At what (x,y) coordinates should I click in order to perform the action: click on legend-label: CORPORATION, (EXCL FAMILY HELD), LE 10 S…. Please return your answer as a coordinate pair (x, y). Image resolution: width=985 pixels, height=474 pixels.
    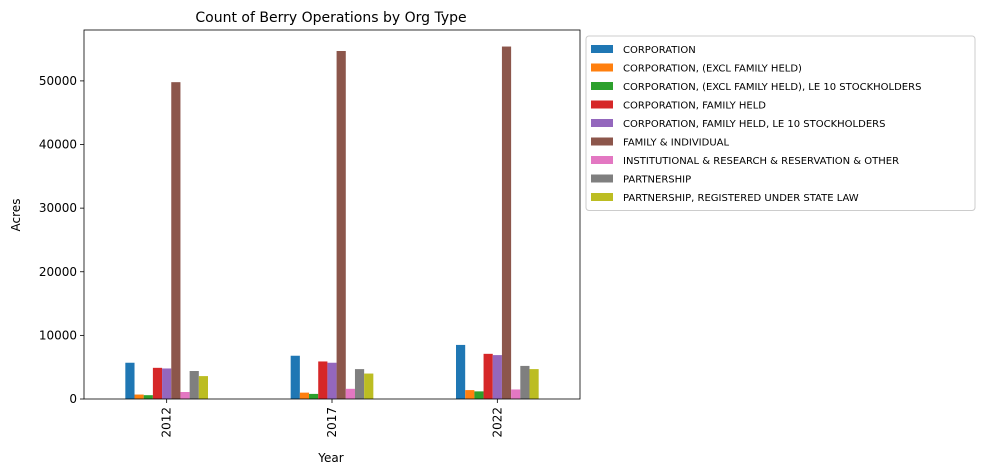
    Looking at the image, I should click on (772, 87).